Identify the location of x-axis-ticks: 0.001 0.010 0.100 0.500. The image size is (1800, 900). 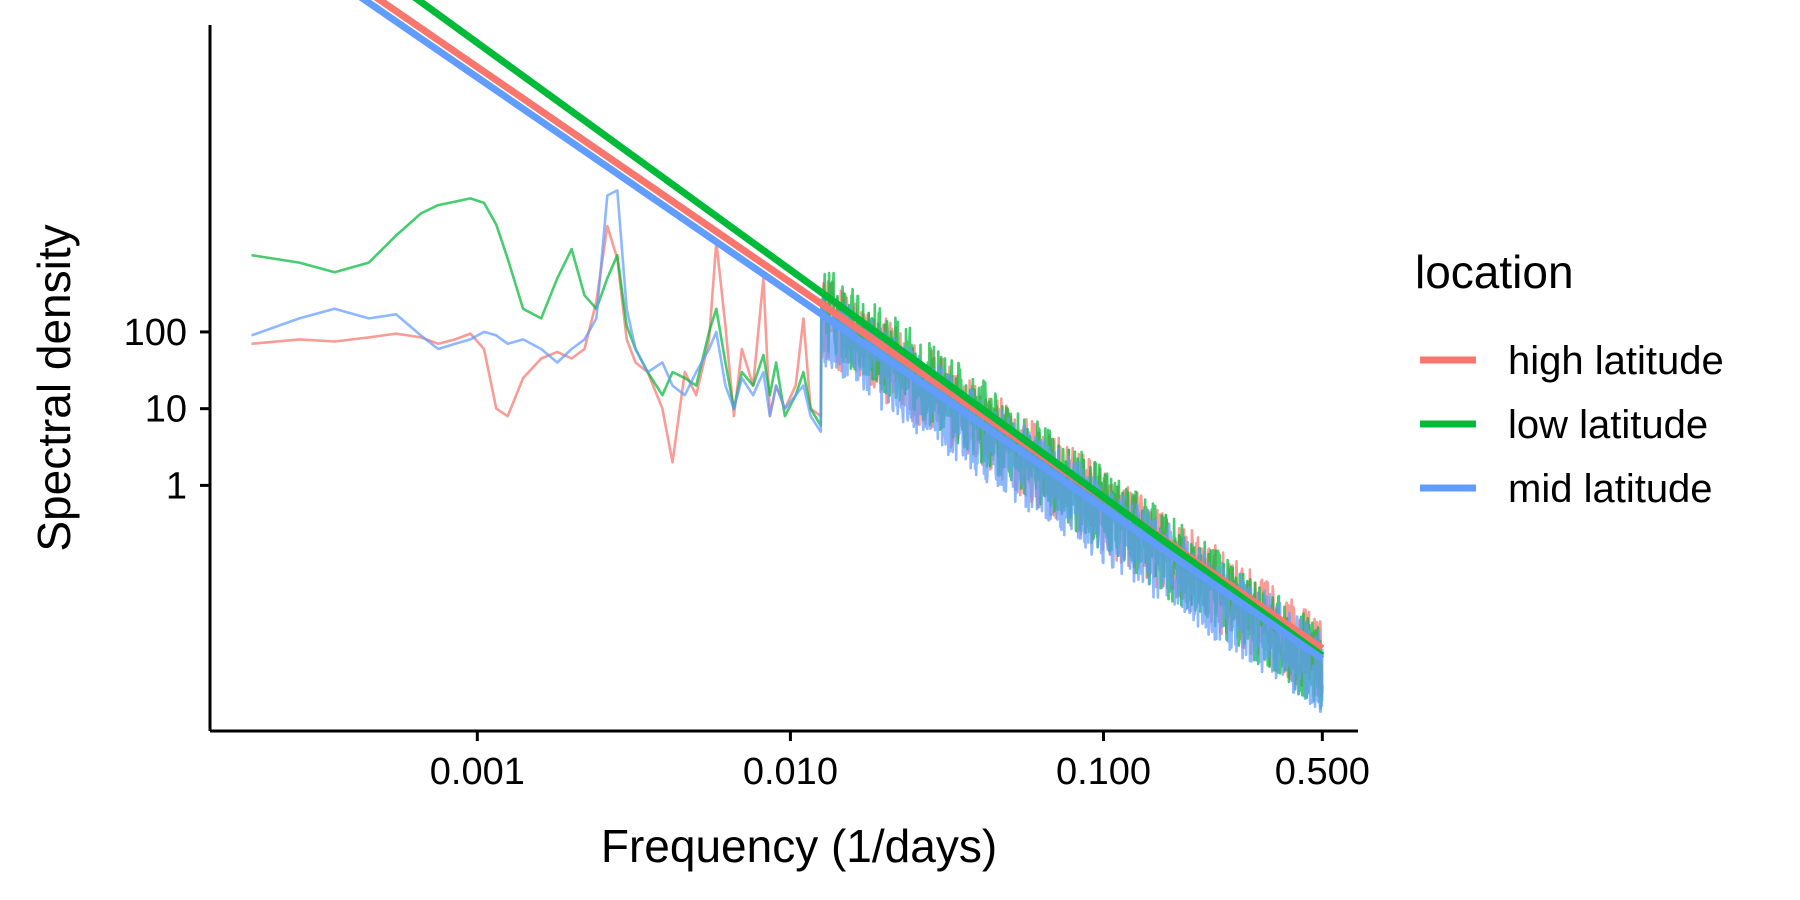
(900, 762).